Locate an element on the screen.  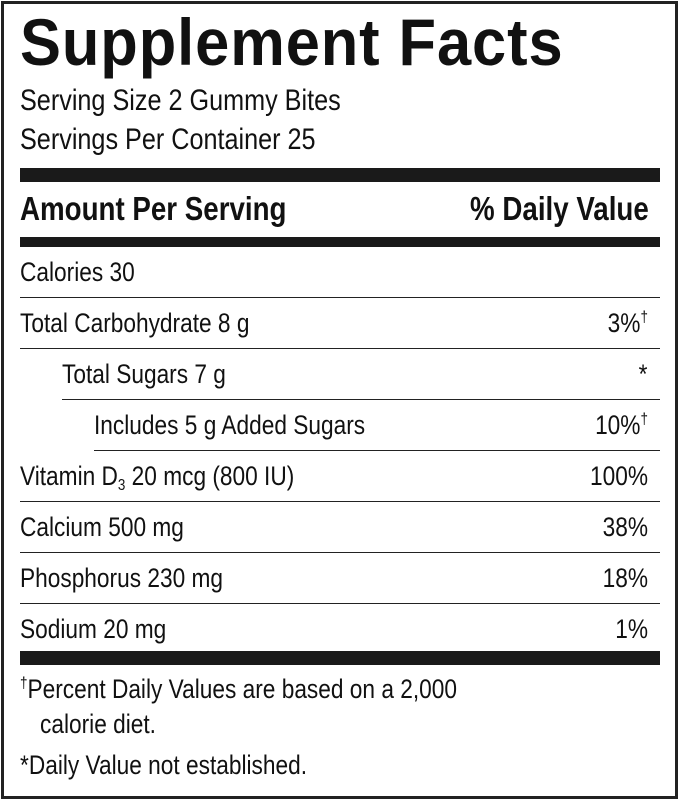
servings-per-container: Servings Per Container 25 is located at coordinates (168, 139).